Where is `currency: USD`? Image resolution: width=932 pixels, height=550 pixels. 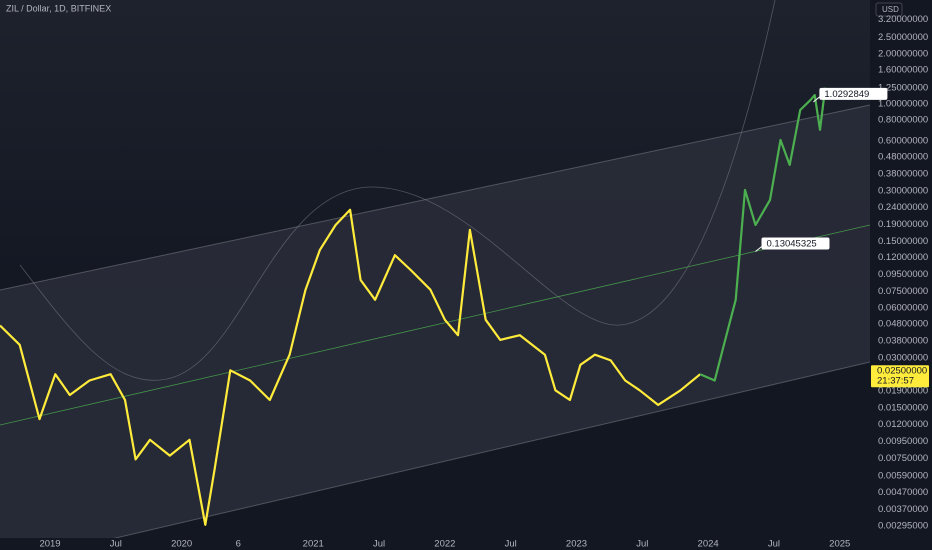 currency: USD is located at coordinates (890, 9).